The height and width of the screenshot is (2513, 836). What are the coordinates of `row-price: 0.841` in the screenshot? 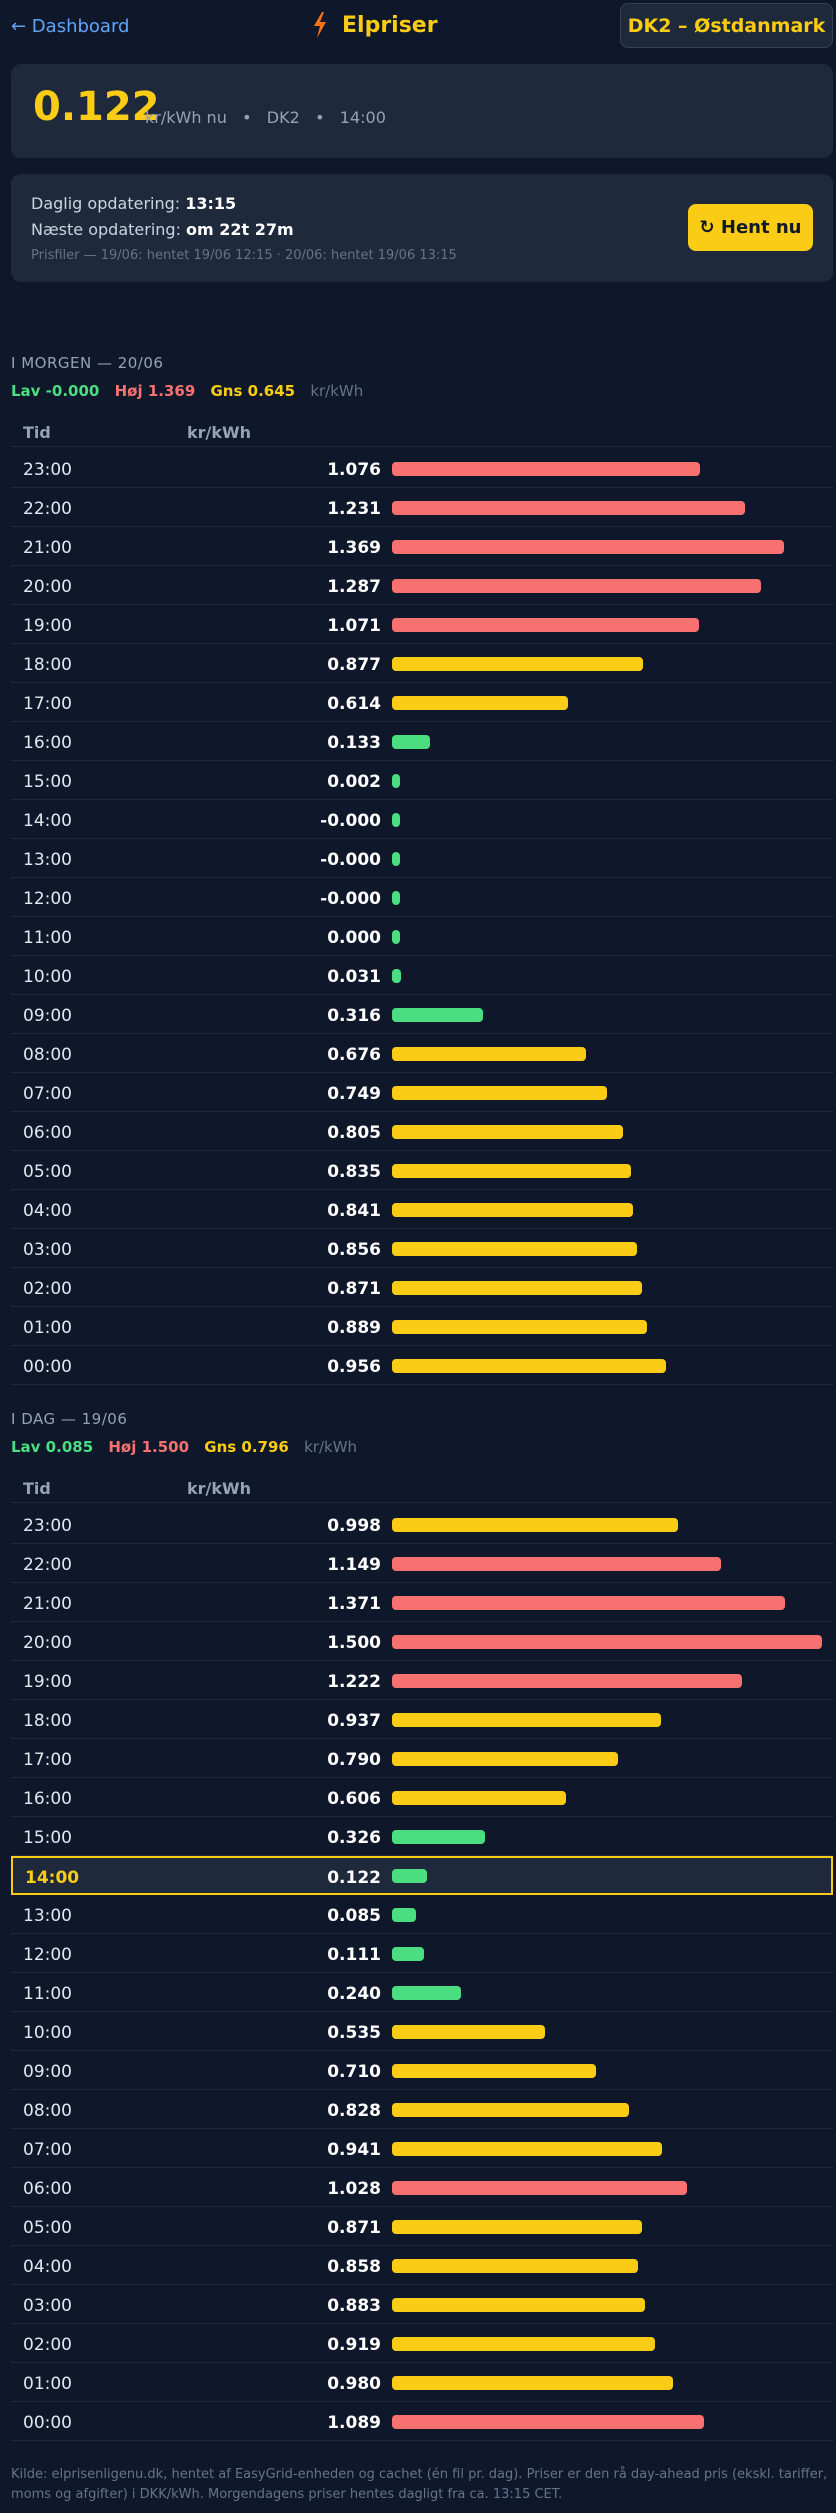 It's located at (354, 1211).